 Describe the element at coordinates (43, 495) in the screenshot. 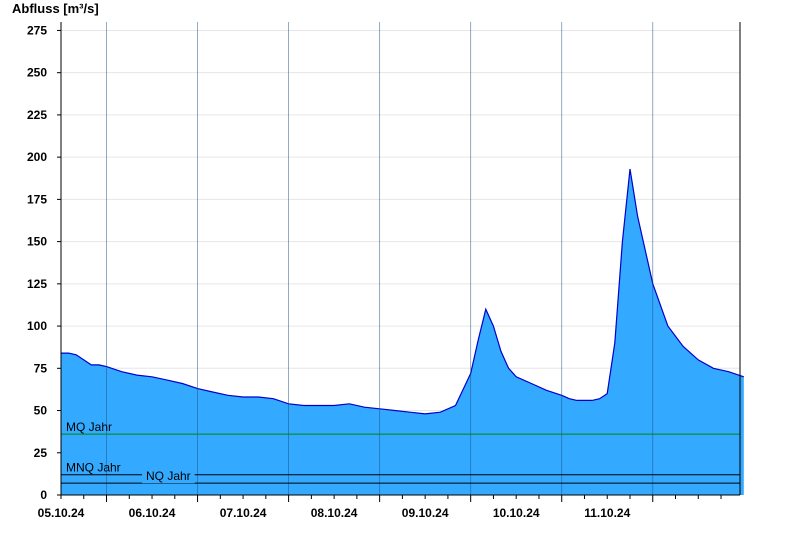

I see `y-tick-label: 0` at that location.